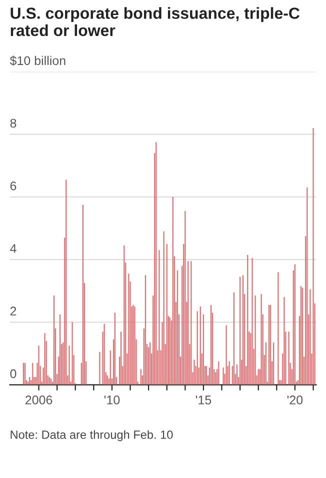  I want to click on y-tick-label: 0, so click(13, 373).